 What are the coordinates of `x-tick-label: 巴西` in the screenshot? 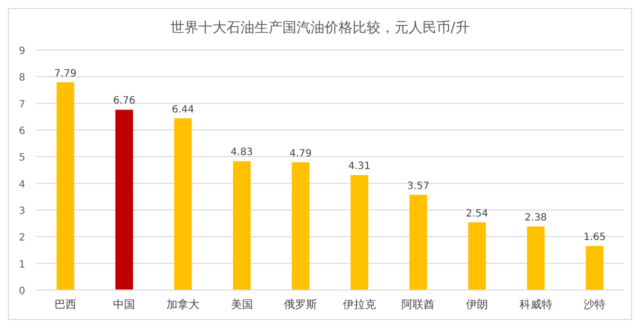 It's located at (65, 304).